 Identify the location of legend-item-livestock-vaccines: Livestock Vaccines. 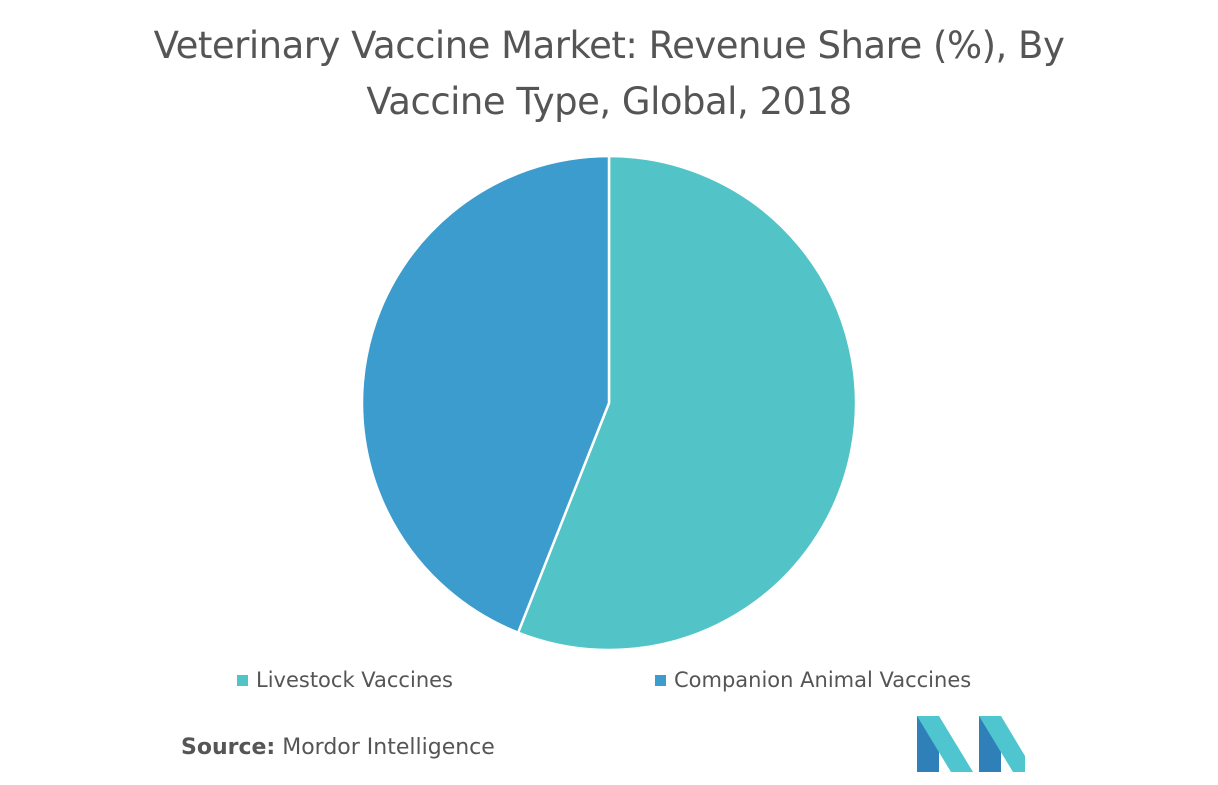
(345, 680).